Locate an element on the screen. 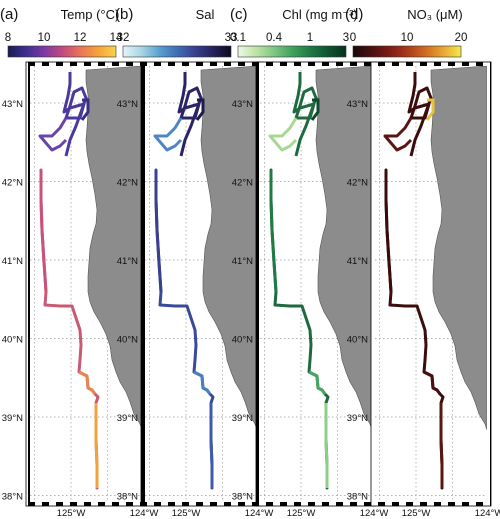 The width and height of the screenshot is (500, 519). colorbar-title: Sal is located at coordinates (205, 14).